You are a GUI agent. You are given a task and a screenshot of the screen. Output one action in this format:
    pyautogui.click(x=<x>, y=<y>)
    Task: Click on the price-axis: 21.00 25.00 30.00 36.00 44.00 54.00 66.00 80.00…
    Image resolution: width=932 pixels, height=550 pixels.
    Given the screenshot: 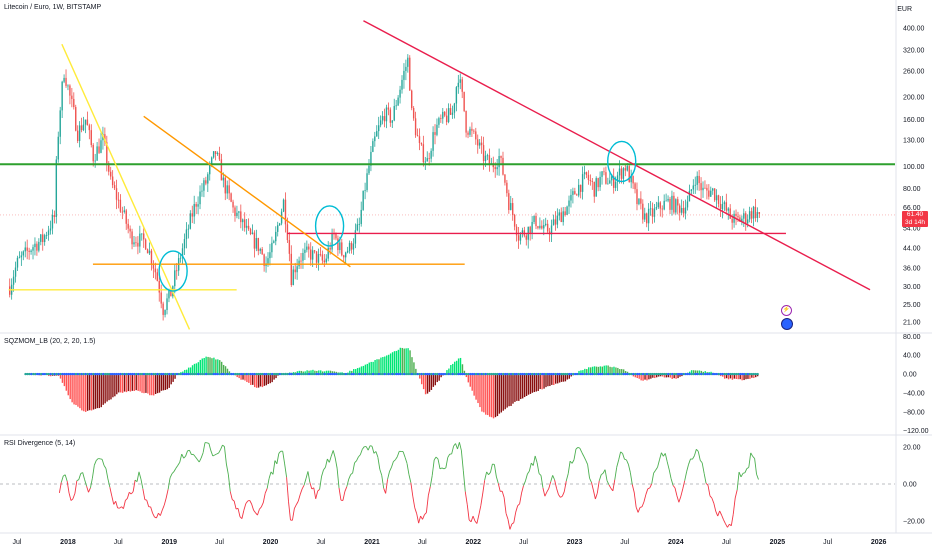 What is the action you would take?
    pyautogui.click(x=916, y=275)
    